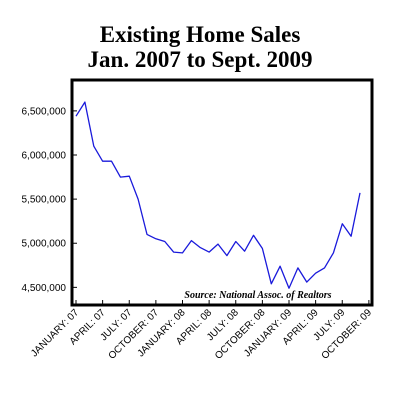  I want to click on chart-title-line-1: Existing Home Sales, so click(200, 34).